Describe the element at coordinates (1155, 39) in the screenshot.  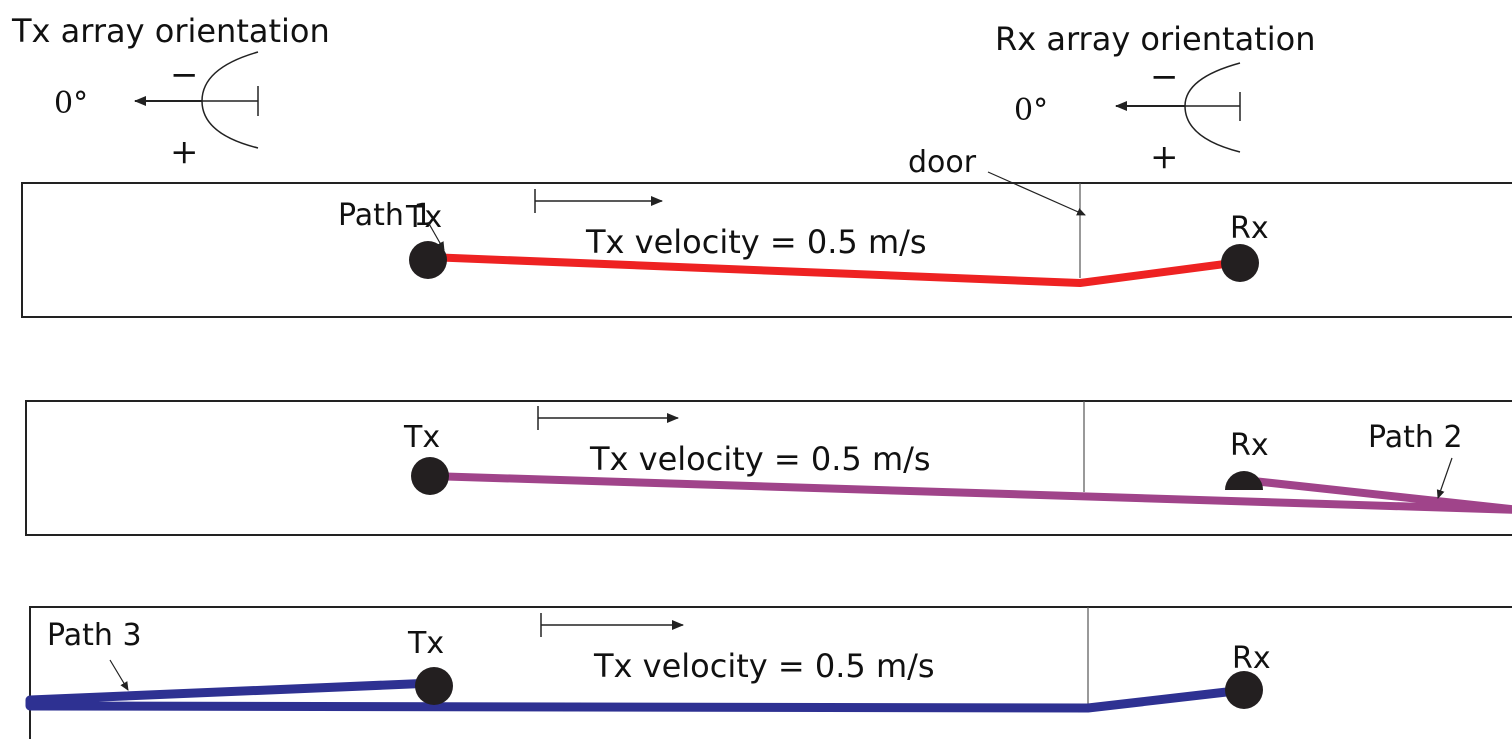
I see `rx-orientation-title: Rx array orientation` at that location.